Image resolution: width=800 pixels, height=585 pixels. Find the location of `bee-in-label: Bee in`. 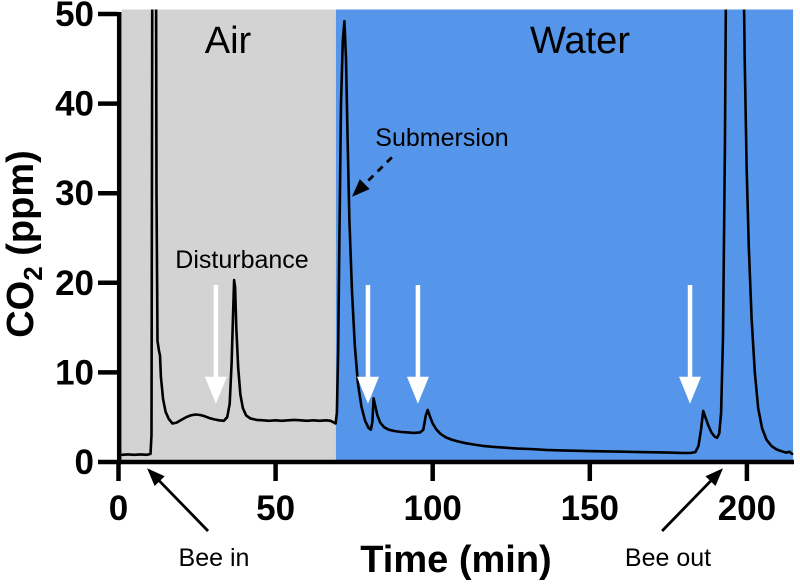

bee-in-label: Bee in is located at coordinates (214, 558).